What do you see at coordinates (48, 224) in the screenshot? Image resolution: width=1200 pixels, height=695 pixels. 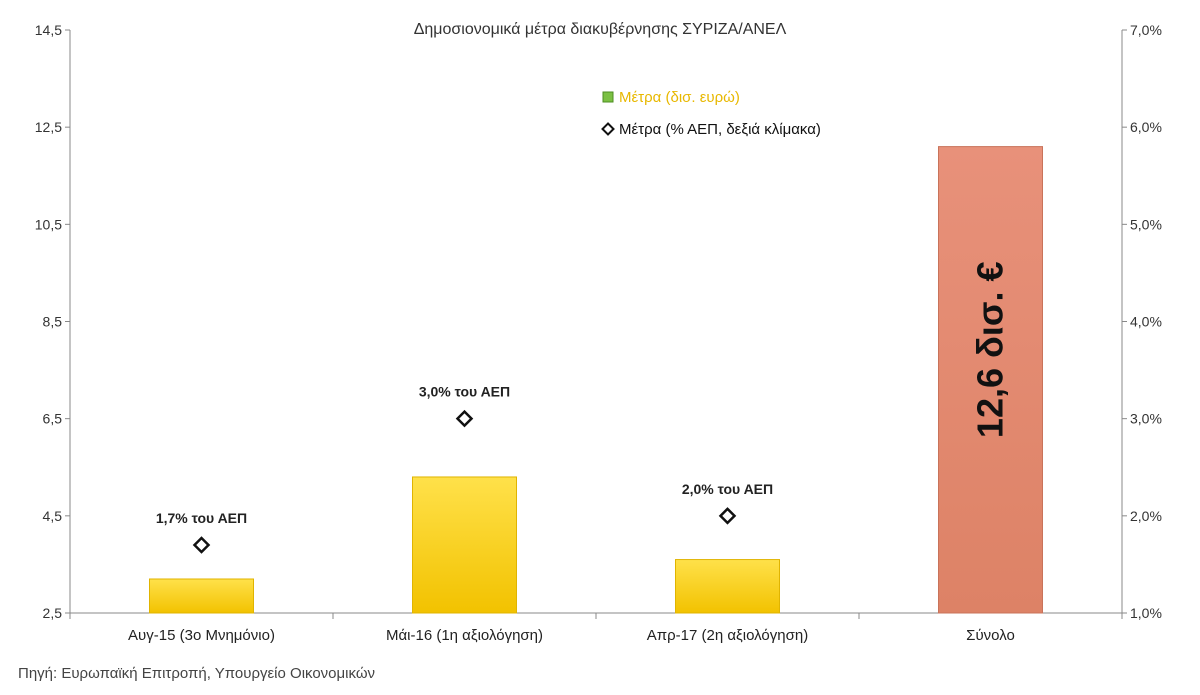 I see `left-tick-label: 10,5` at bounding box center [48, 224].